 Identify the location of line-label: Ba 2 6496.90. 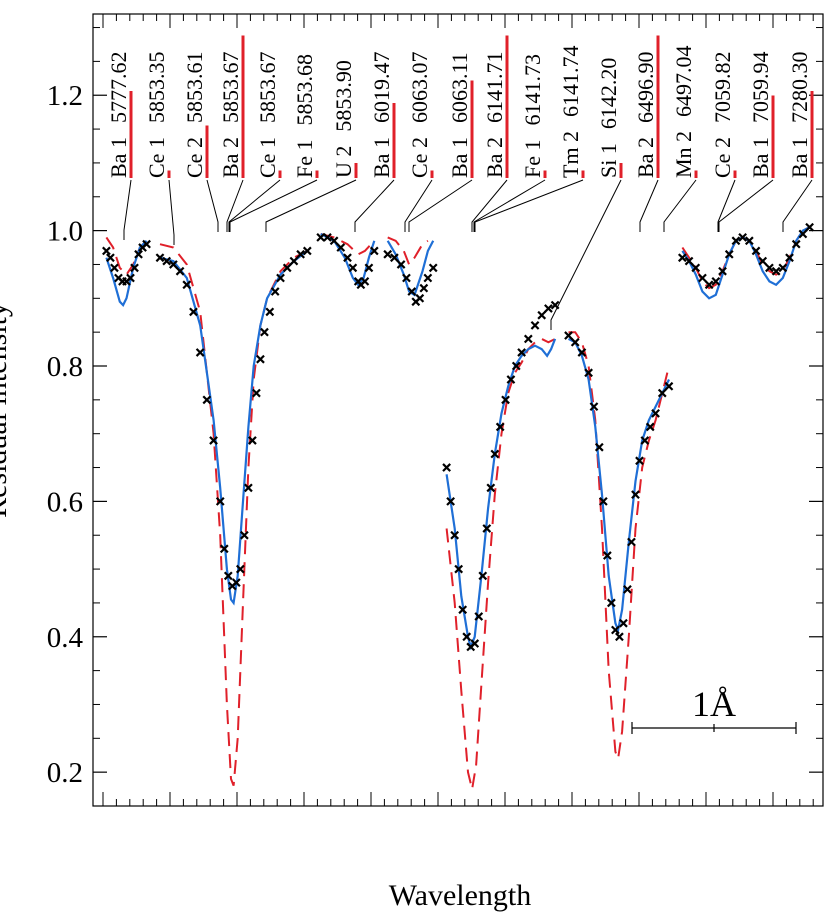
(646, 133).